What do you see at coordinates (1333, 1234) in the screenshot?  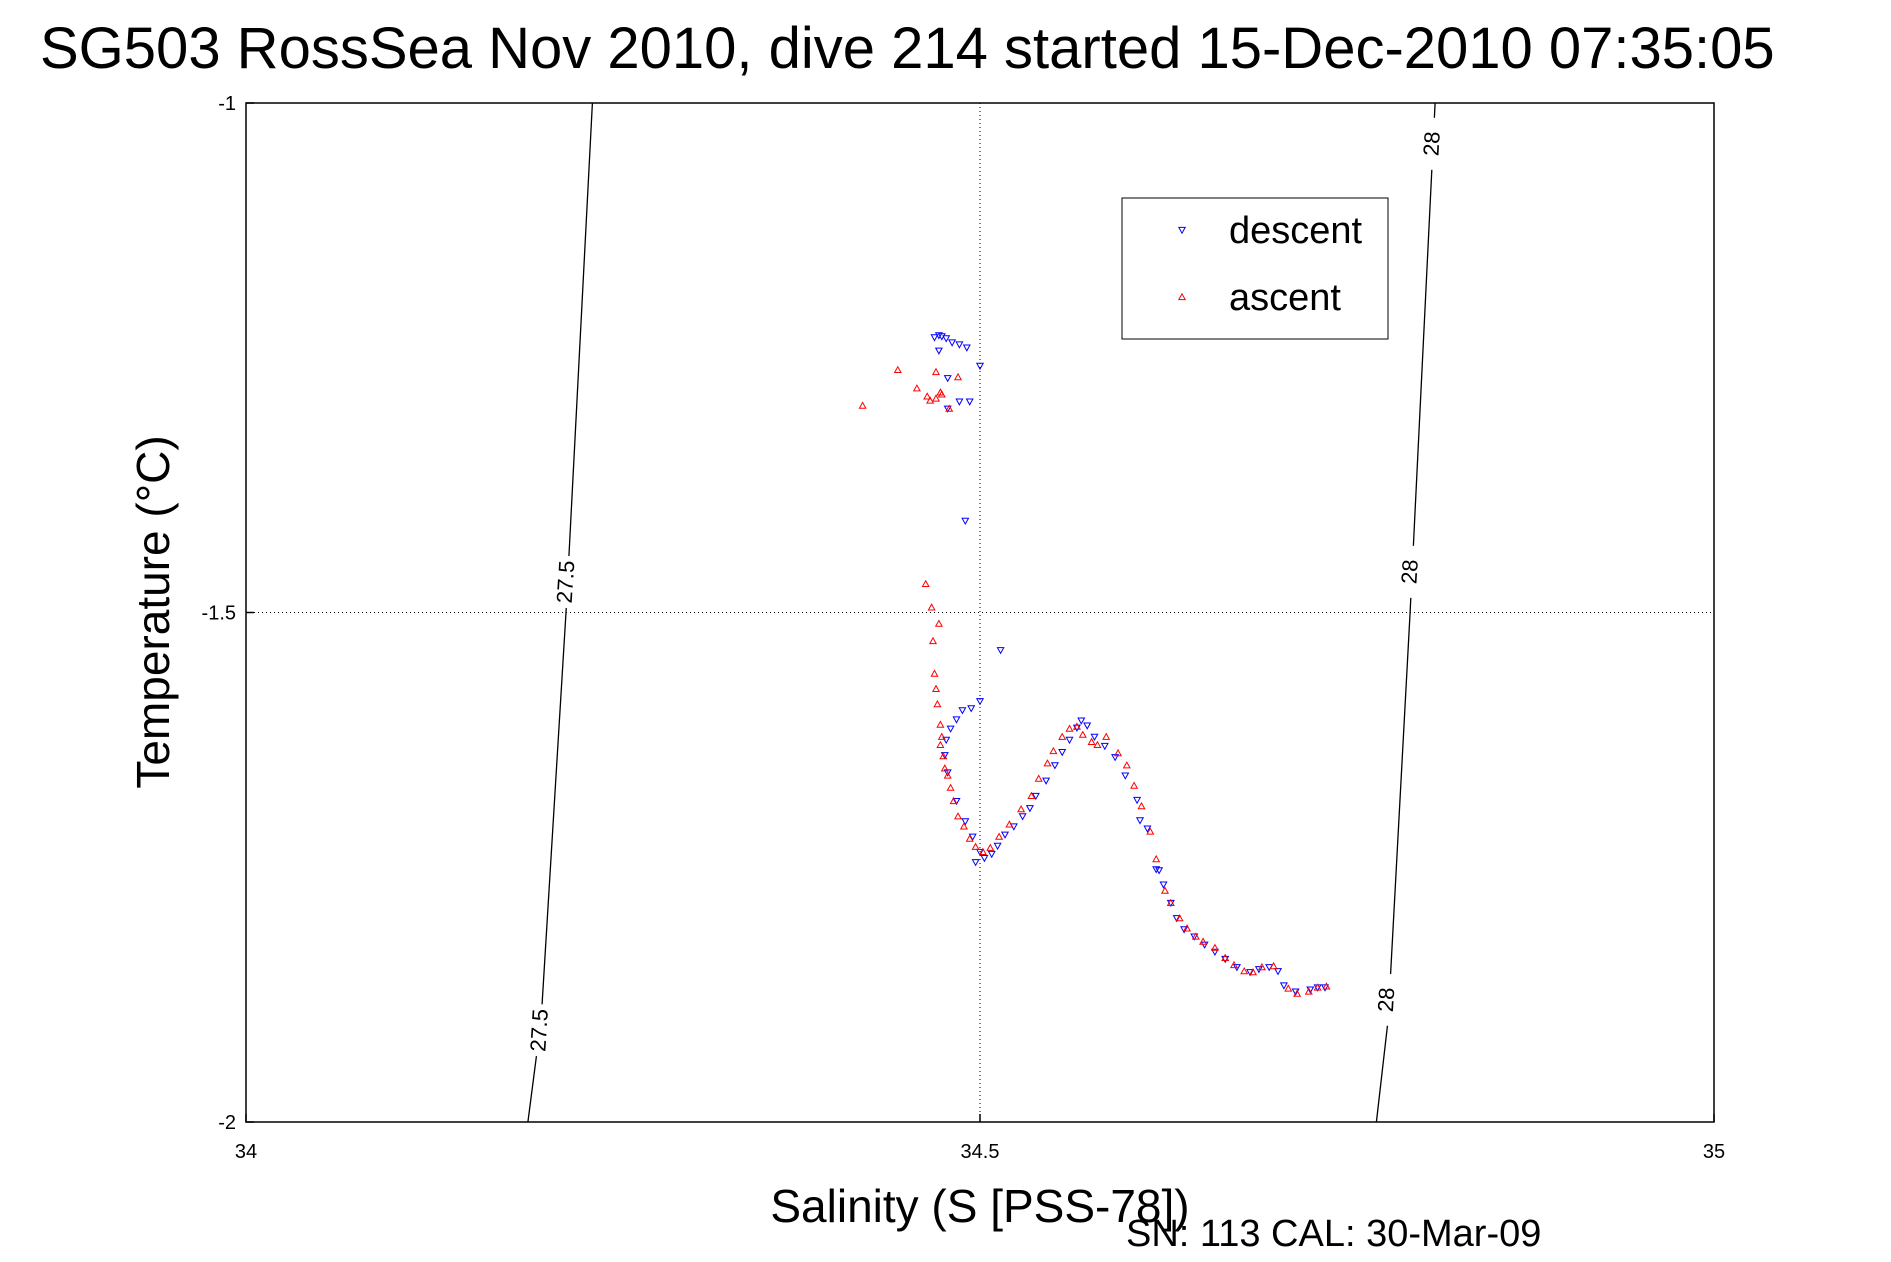 I see `calibration-info: SN: 113 CAL: 30-Mar-09` at bounding box center [1333, 1234].